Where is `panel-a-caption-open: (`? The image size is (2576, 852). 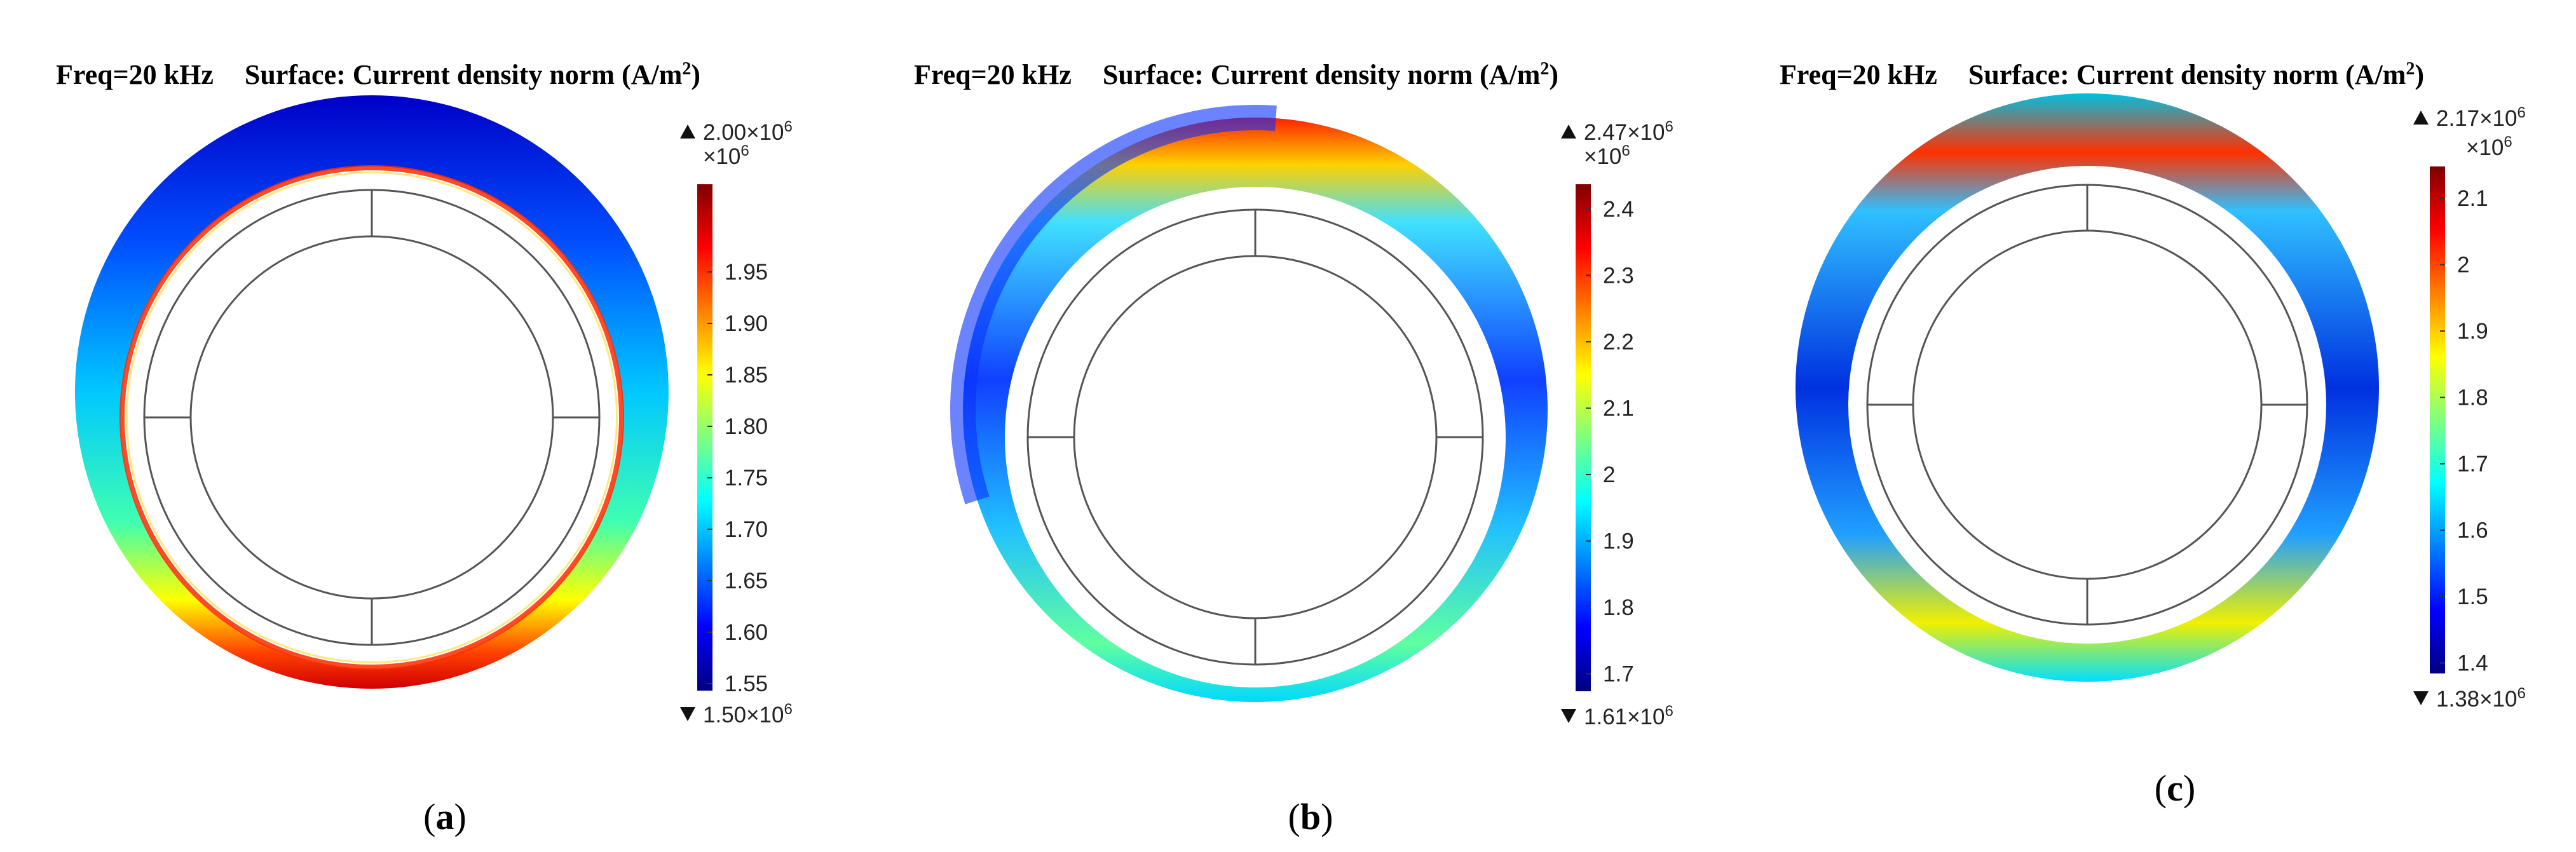 panel-a-caption-open: ( is located at coordinates (429, 817).